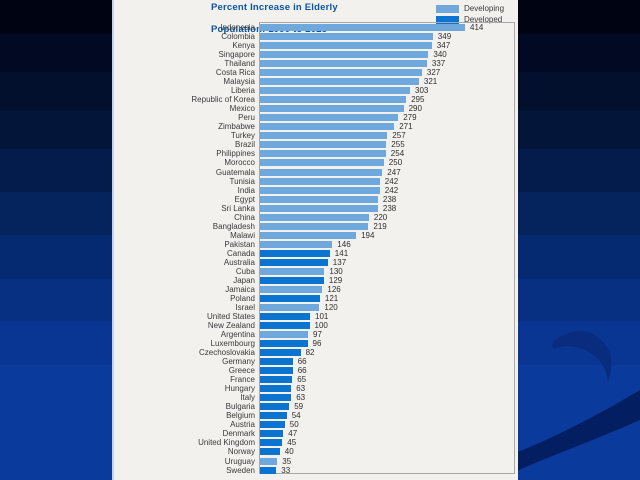 This screenshot has width=640, height=480. What do you see at coordinates (233, 226) in the screenshot?
I see `country-label: Bangladesh` at bounding box center [233, 226].